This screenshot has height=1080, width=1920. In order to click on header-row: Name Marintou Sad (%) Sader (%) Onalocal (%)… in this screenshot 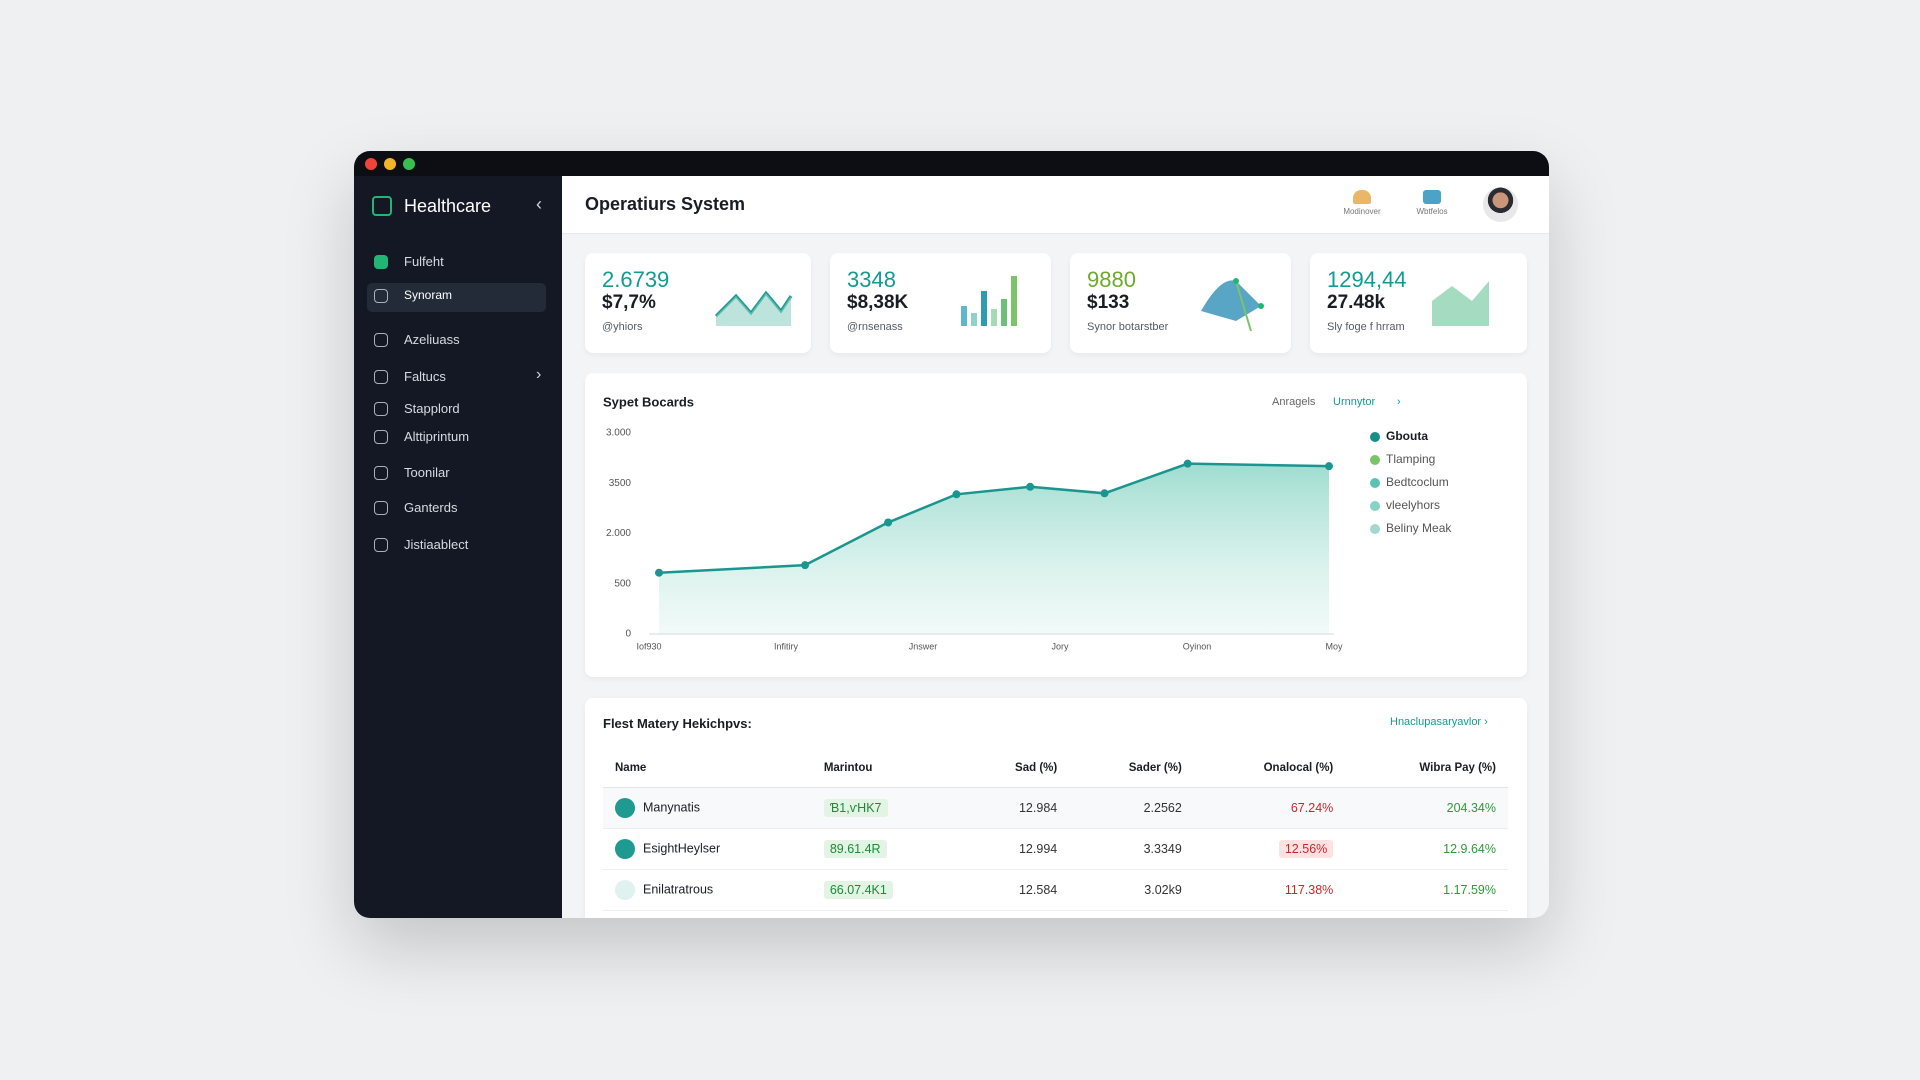, I will do `click(1055, 768)`.